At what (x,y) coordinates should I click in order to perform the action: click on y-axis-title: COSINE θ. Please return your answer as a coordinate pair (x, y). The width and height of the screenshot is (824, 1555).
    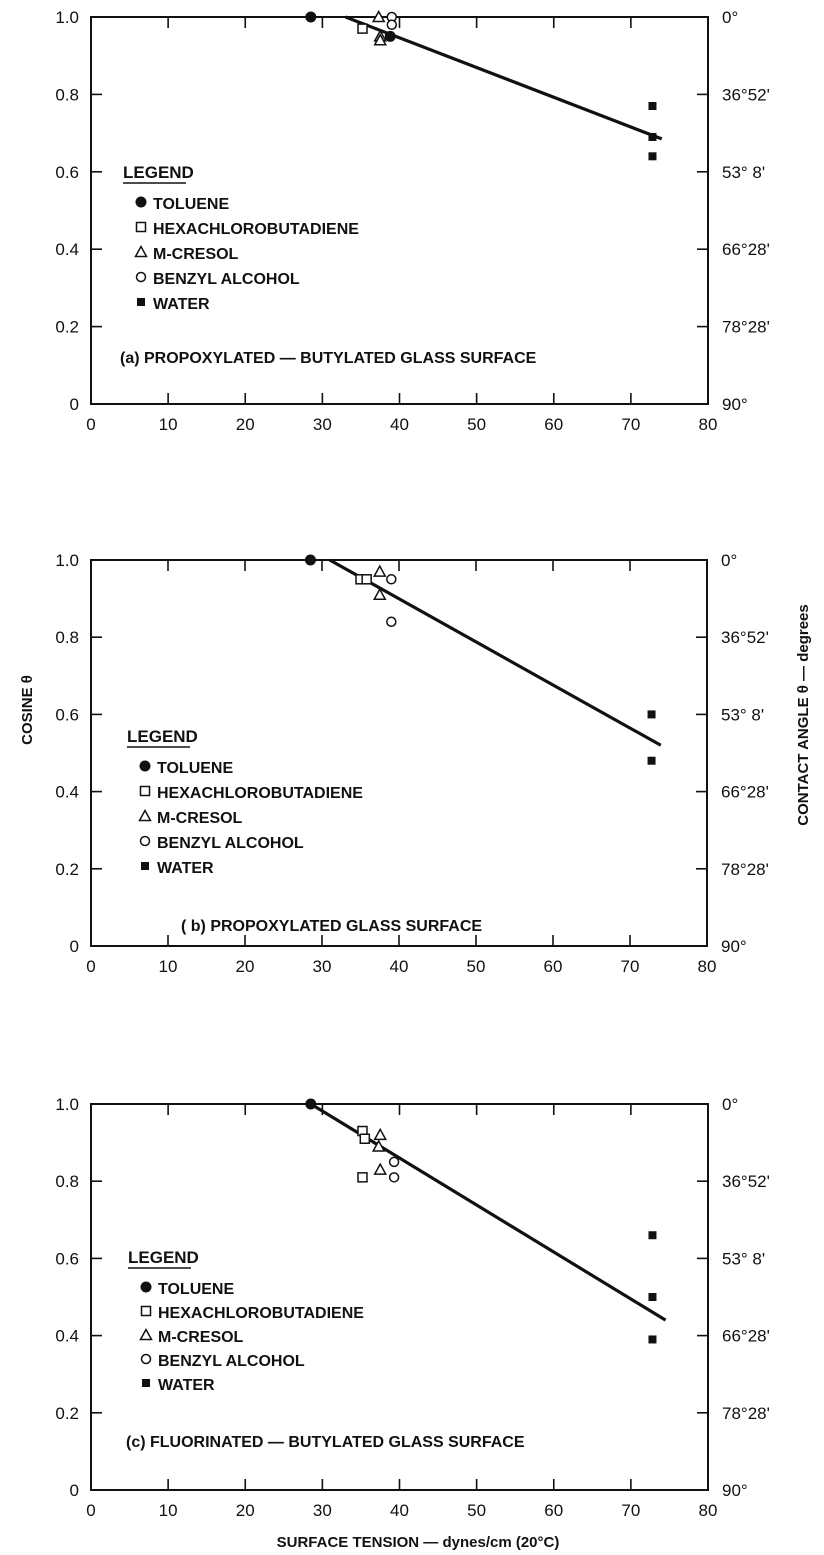
    Looking at the image, I should click on (27, 710).